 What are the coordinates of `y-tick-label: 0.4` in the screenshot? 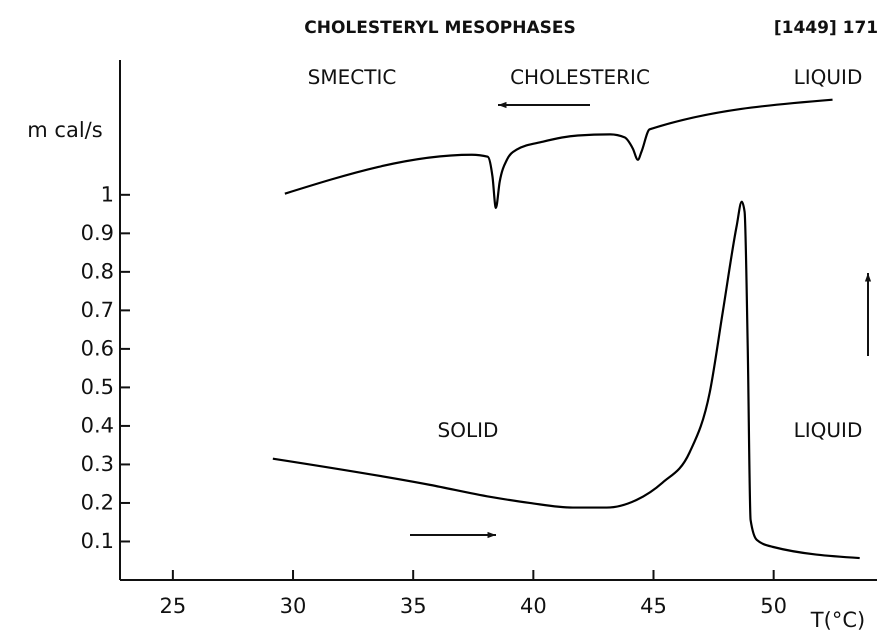 It's located at (97, 426).